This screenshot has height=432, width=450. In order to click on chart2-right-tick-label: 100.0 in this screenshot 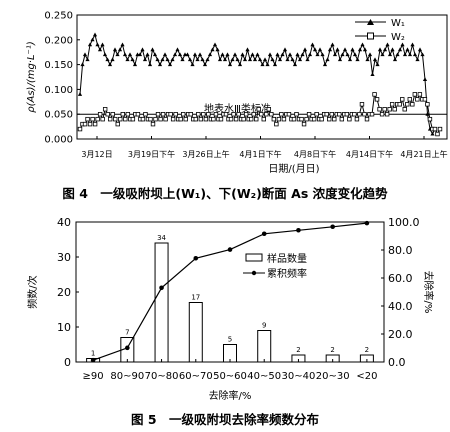, I will do `click(404, 222)`.